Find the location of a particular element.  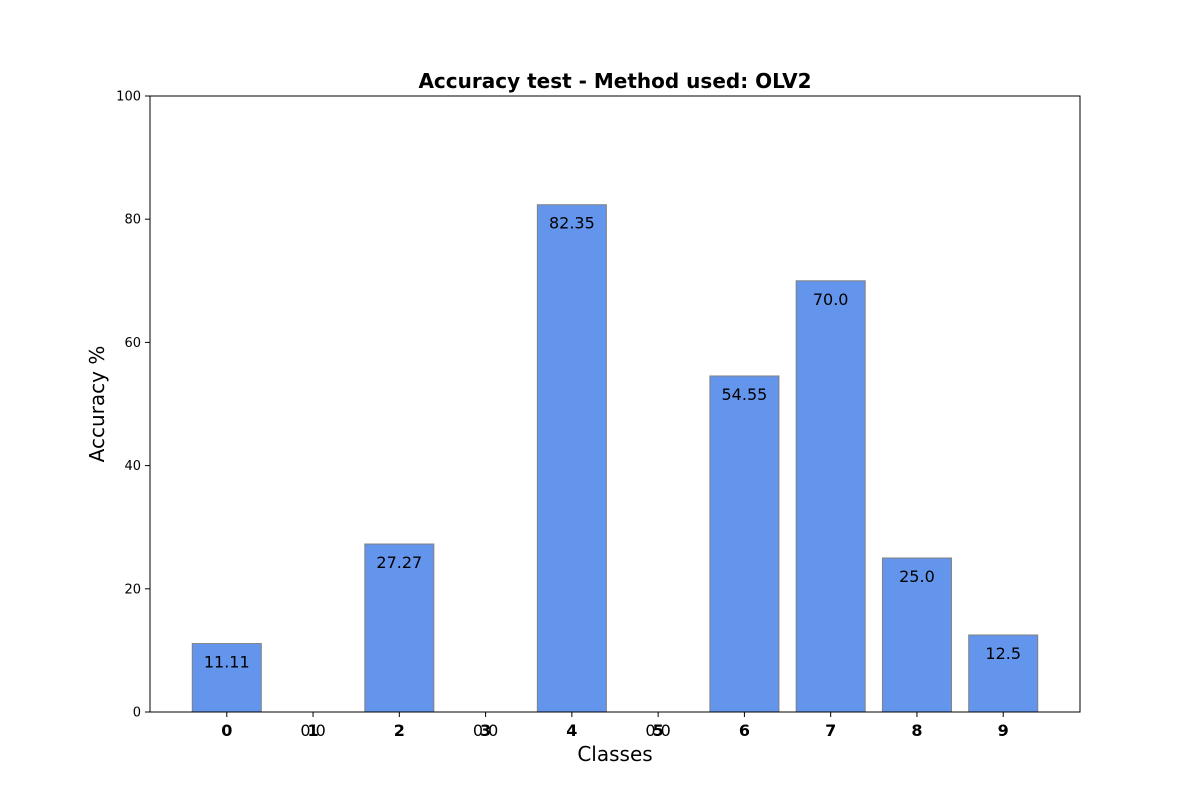

y-tick-label: 40 is located at coordinates (132, 466).